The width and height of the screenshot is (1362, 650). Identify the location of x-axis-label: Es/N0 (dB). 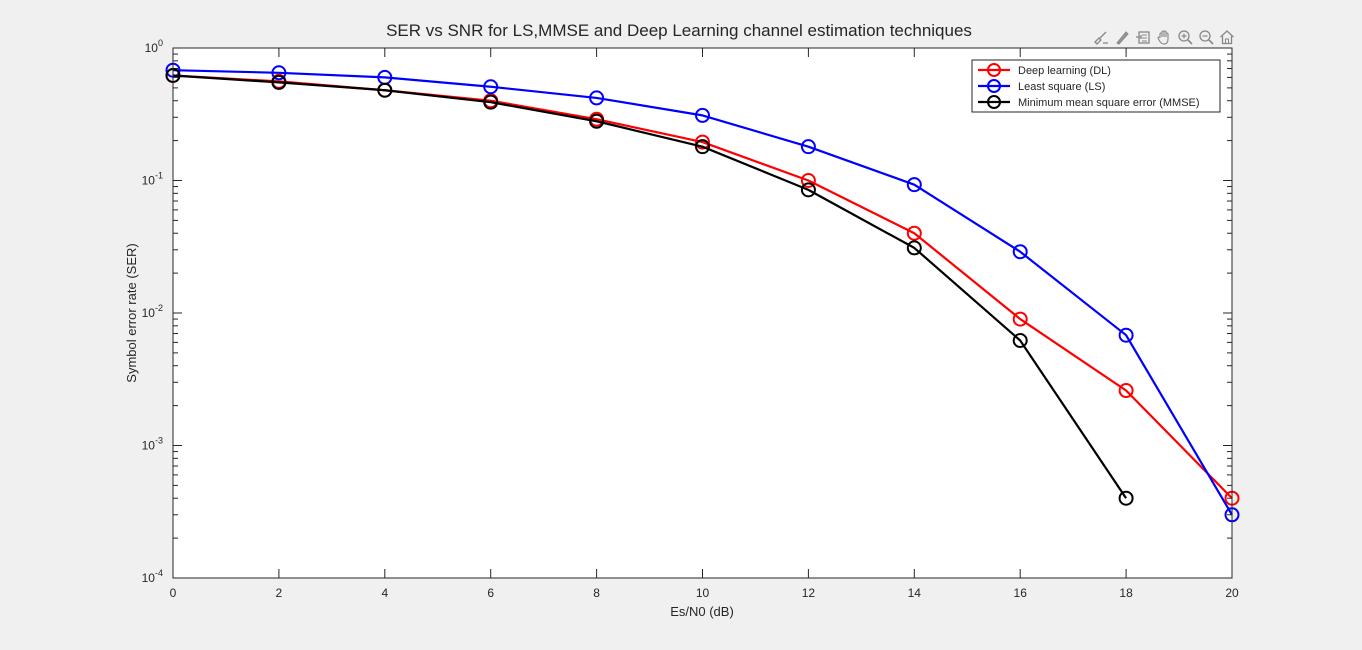
(702, 611).